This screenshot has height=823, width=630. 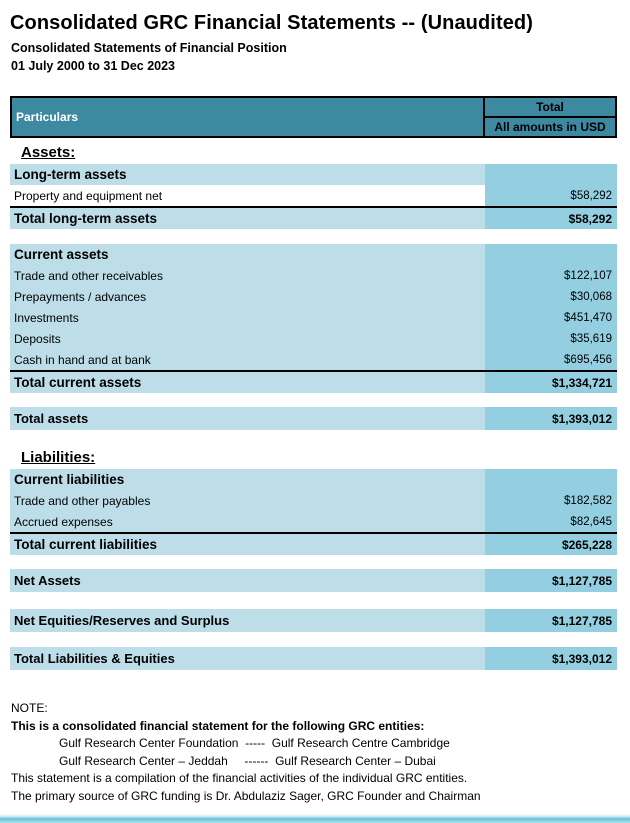 I want to click on row-label: Total long-term assets, so click(x=247, y=218).